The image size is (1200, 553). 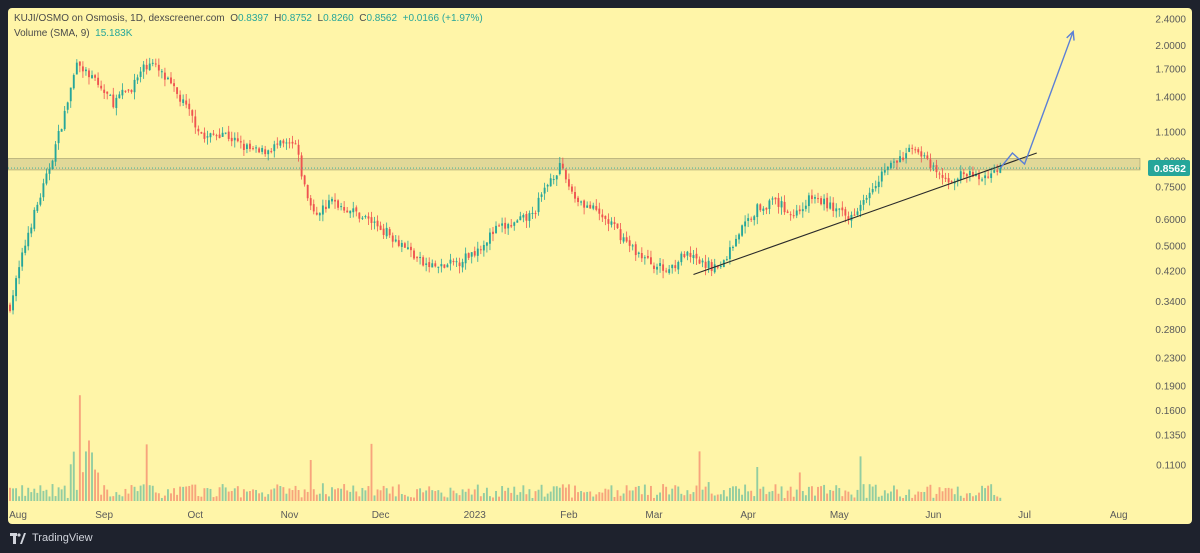 I want to click on x-tick-label: Apr, so click(x=748, y=515).